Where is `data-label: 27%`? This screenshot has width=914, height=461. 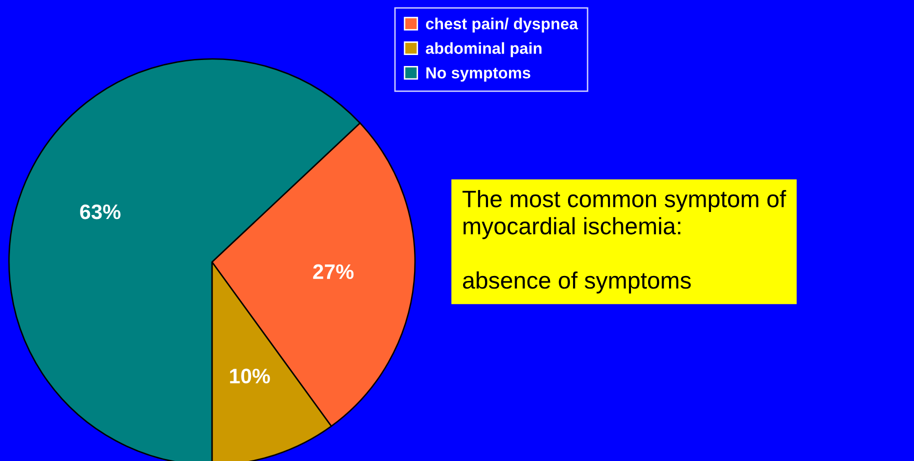
data-label: 27% is located at coordinates (333, 272).